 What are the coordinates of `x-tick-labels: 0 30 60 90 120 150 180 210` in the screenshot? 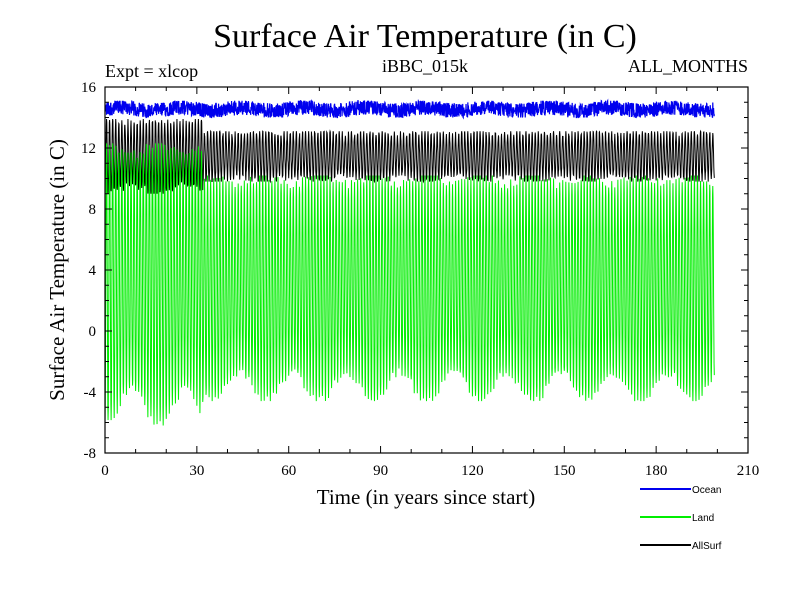 It's located at (430, 471).